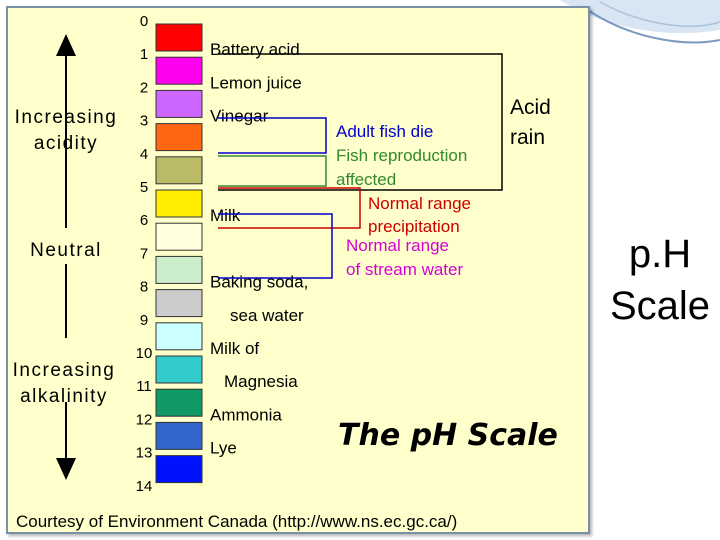 This screenshot has height=540, width=720. I want to click on substance-label-4: Baking soda,, so click(259, 282).